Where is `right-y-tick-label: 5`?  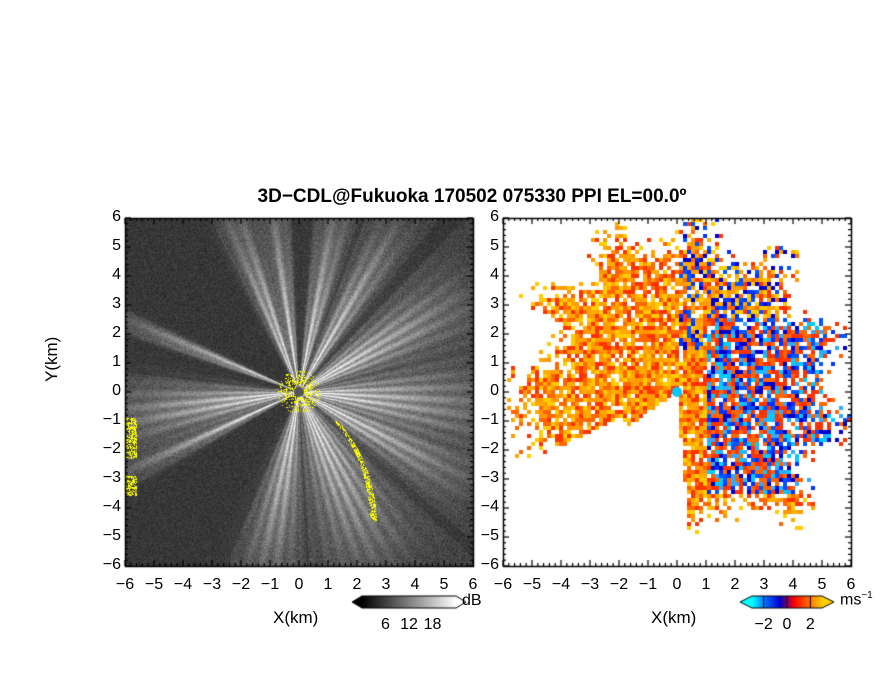
right-y-tick-label: 5 is located at coordinates (494, 245).